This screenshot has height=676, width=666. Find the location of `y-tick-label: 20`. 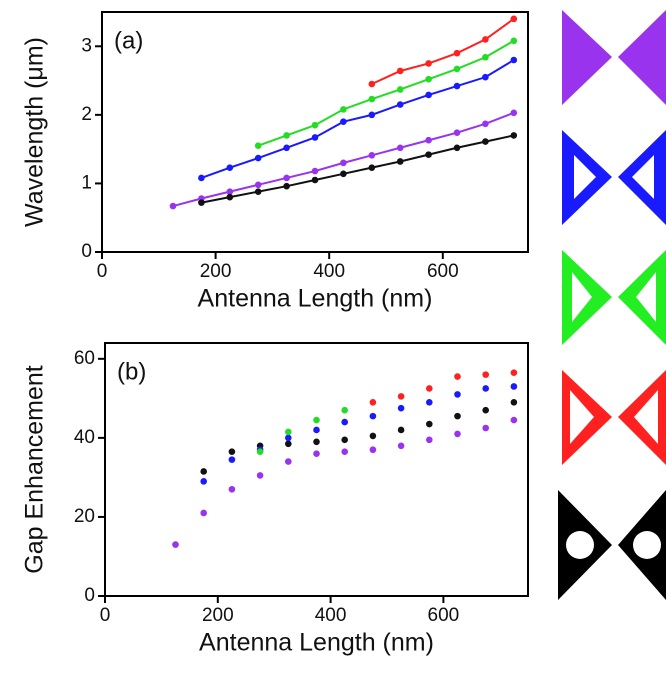

y-tick-label: 20 is located at coordinates (84, 516).